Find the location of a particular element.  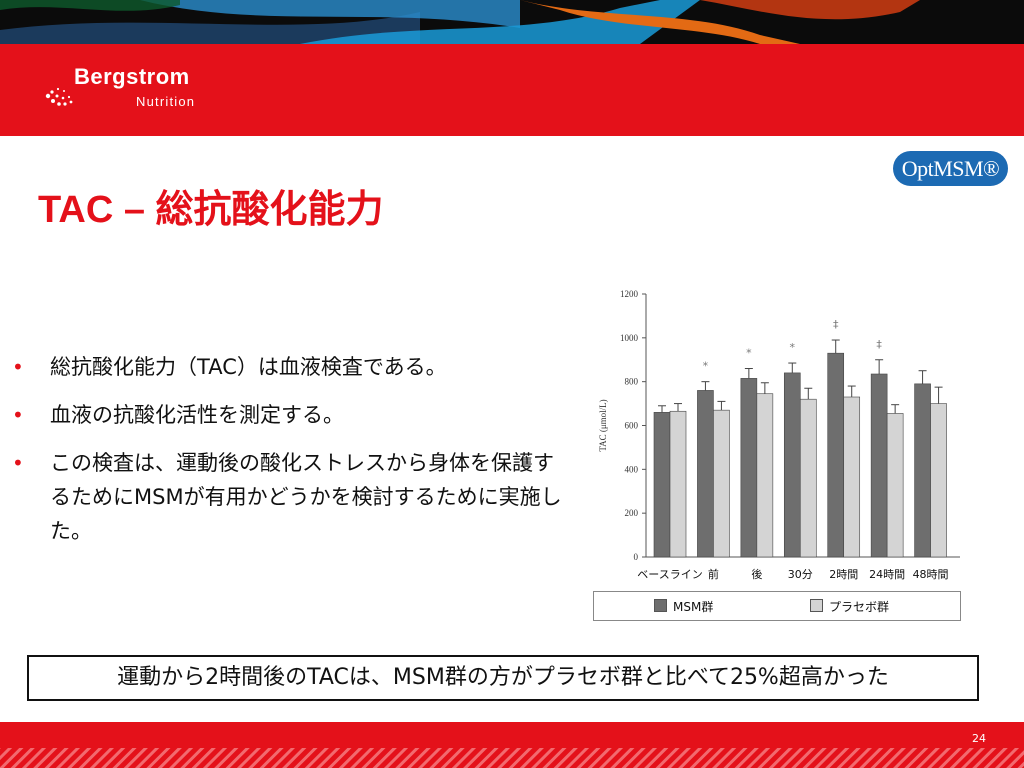

header-photo-strip is located at coordinates (512, 22).